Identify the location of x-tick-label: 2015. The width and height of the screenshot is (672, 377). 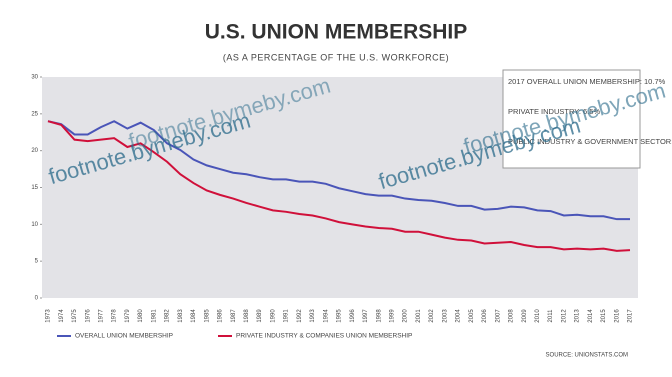
(604, 316).